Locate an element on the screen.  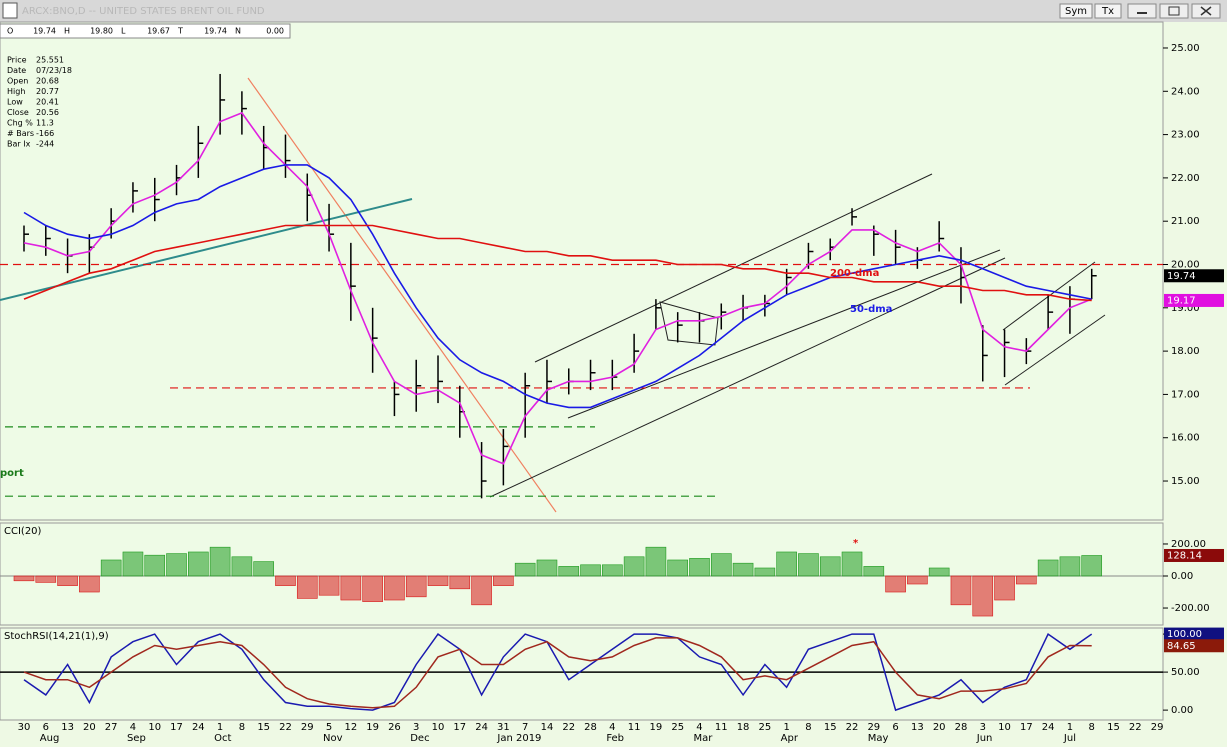
month-label: Oct is located at coordinates (222, 738).